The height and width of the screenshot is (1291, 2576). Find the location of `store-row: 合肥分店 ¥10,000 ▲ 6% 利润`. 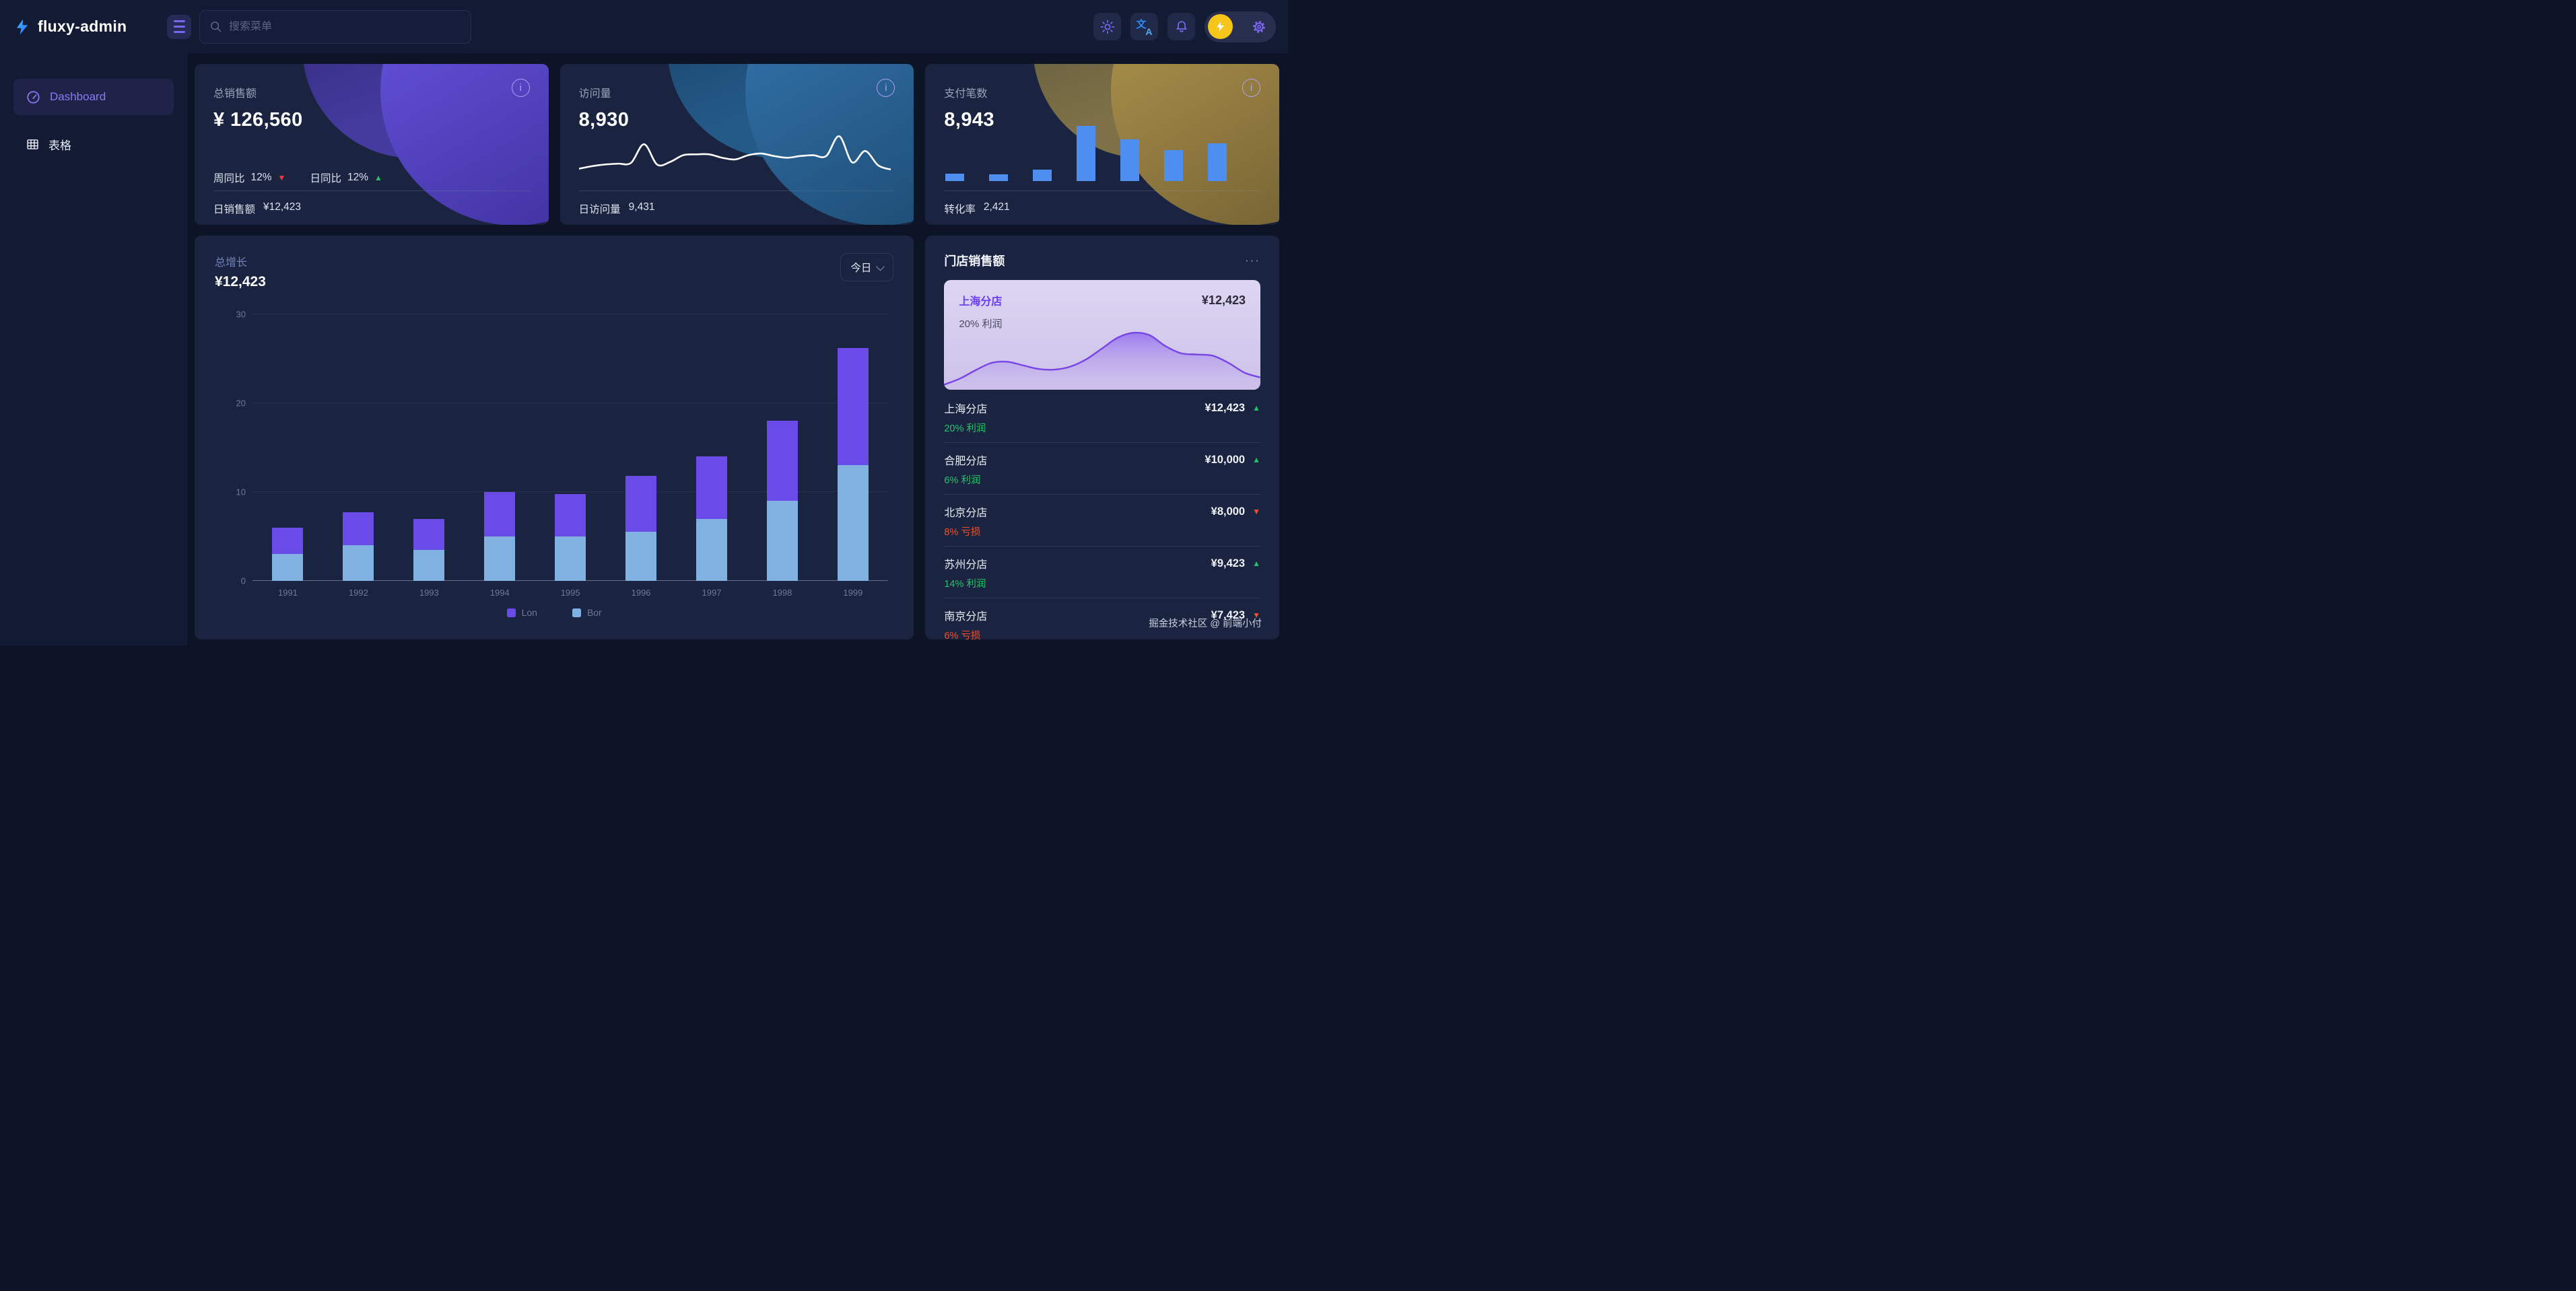

store-row: 合肥分店 ¥10,000 ▲ 6% 利润 is located at coordinates (1102, 469).